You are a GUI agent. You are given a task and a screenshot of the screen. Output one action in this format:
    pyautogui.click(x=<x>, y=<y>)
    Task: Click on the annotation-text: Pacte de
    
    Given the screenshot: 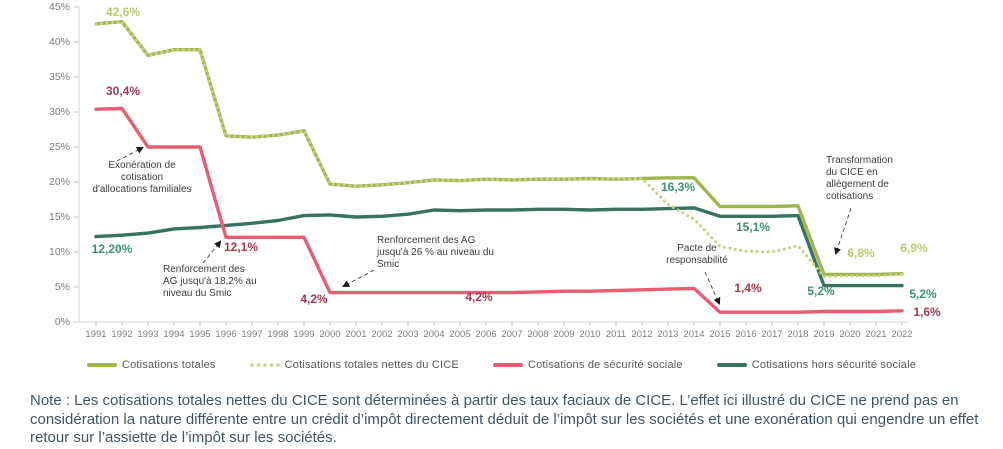 What is the action you would take?
    pyautogui.click(x=697, y=248)
    